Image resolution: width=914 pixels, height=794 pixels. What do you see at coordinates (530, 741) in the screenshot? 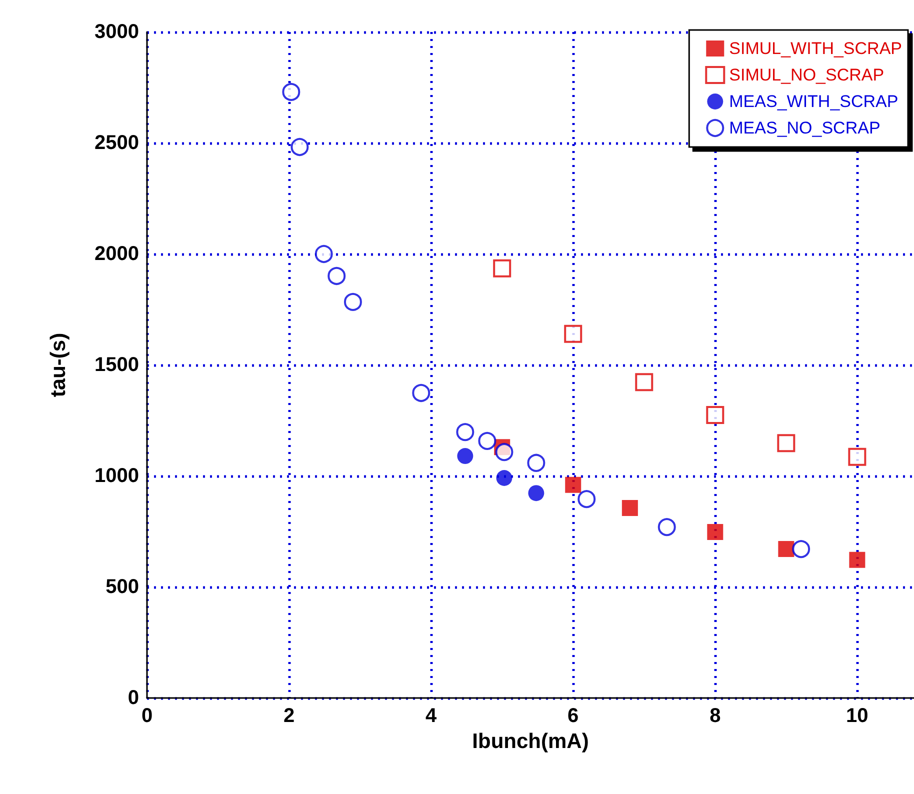
I see `x-axis-title: Ibunch(mA)` at bounding box center [530, 741].